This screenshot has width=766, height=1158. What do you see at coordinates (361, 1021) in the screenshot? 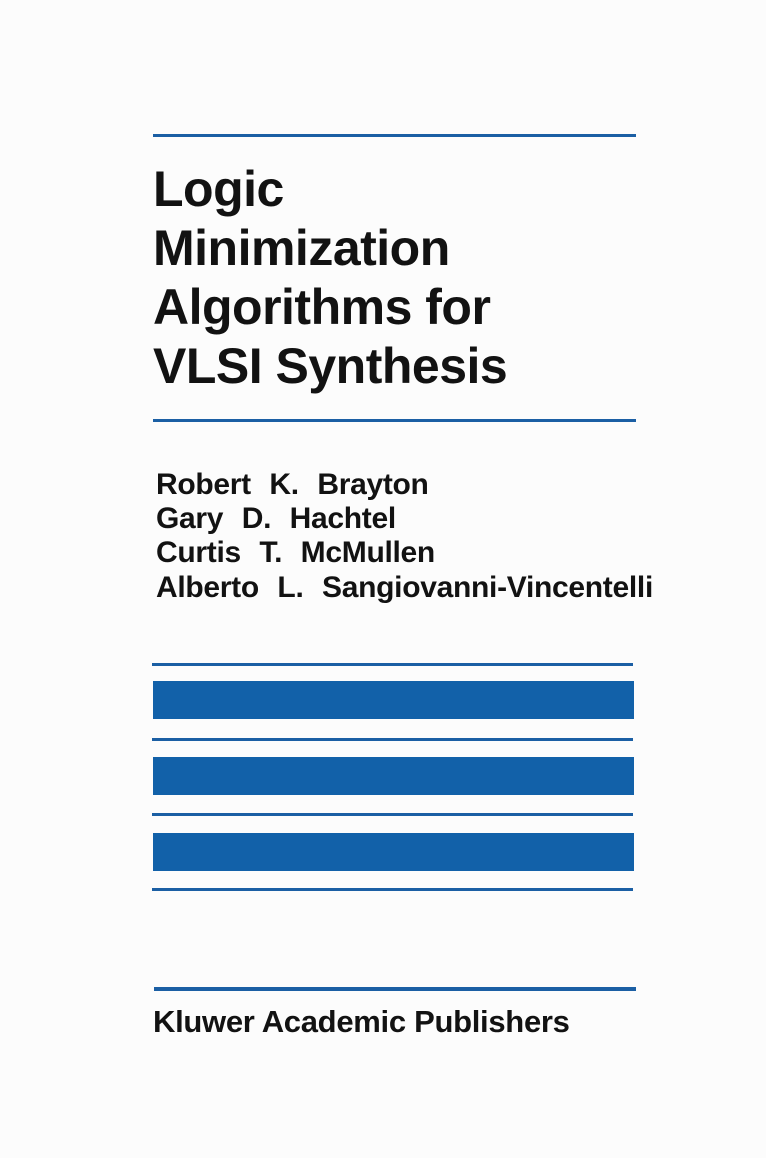
I see `publisher-name: Kluwer Academic Publishers` at bounding box center [361, 1021].